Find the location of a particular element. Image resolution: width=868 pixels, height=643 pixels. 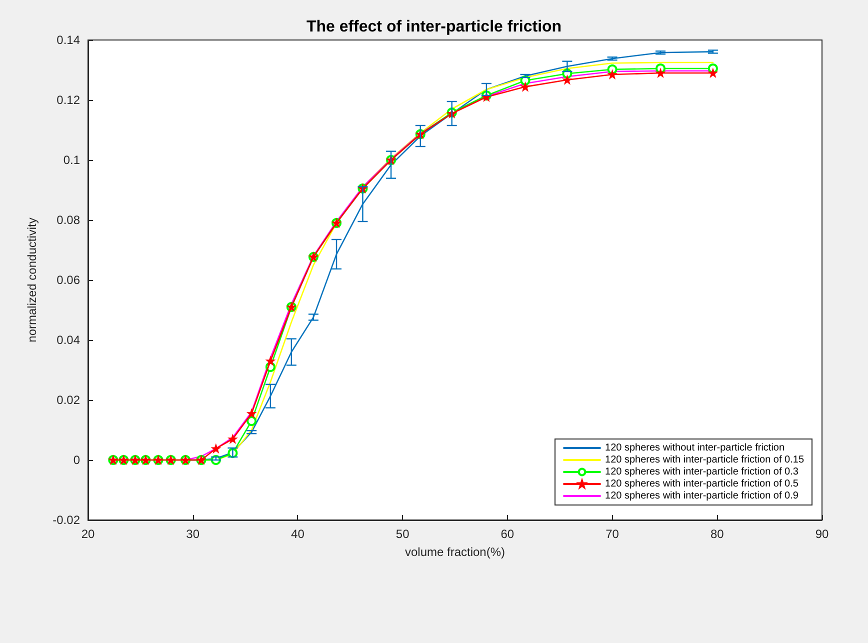

legend-label: 120 spheres with inter-particle friction of 0.15 is located at coordinates (704, 460).